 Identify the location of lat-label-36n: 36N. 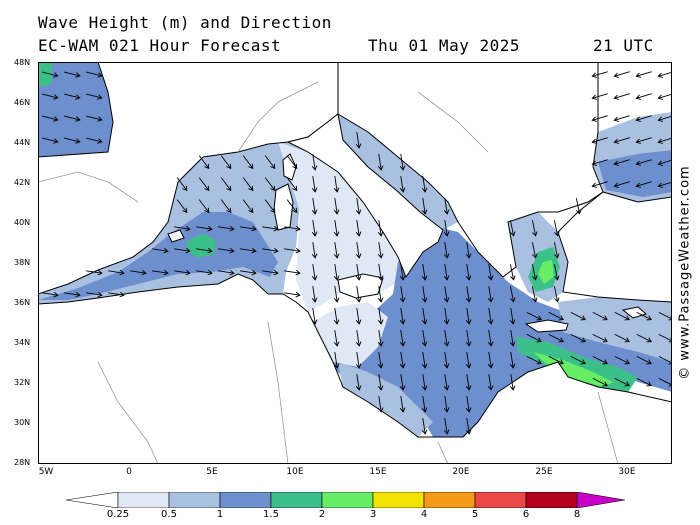
(22, 302).